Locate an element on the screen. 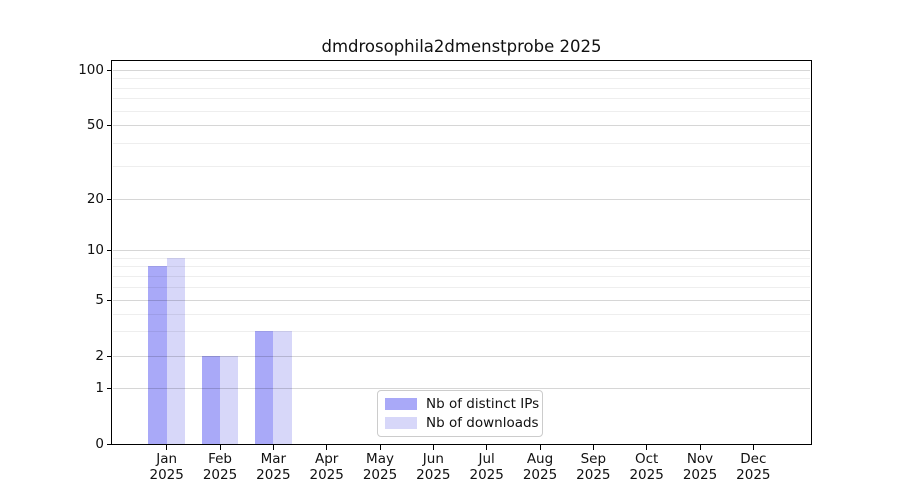 The image size is (900, 500). y-tick-label-20: 20 is located at coordinates (95, 199).